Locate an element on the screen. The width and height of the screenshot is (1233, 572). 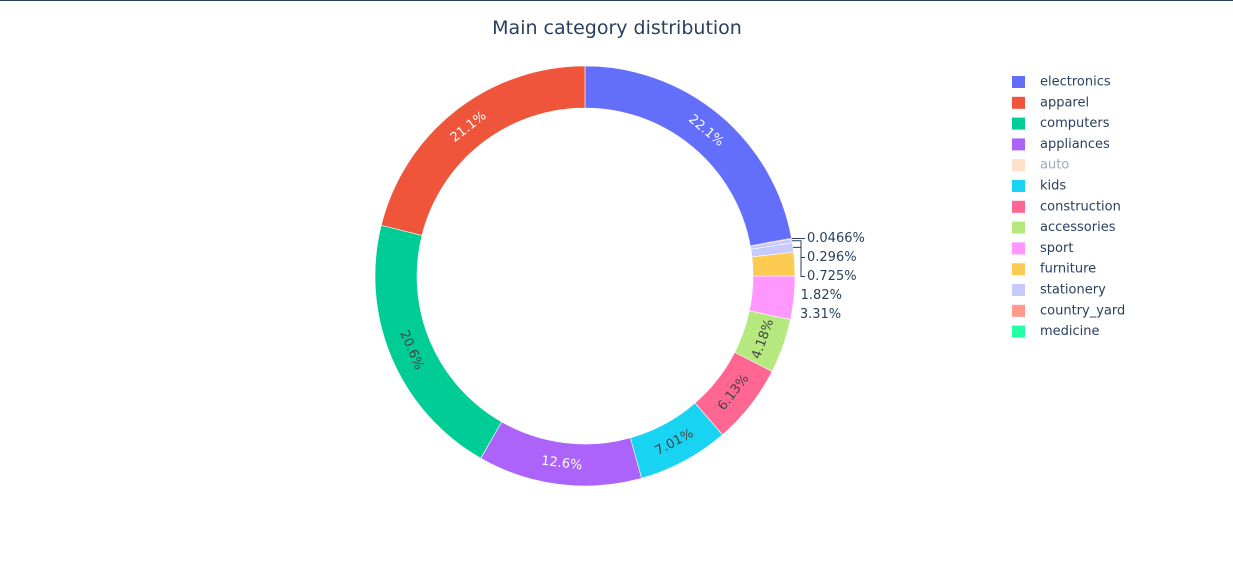
slice-apparel is located at coordinates (483, 150).